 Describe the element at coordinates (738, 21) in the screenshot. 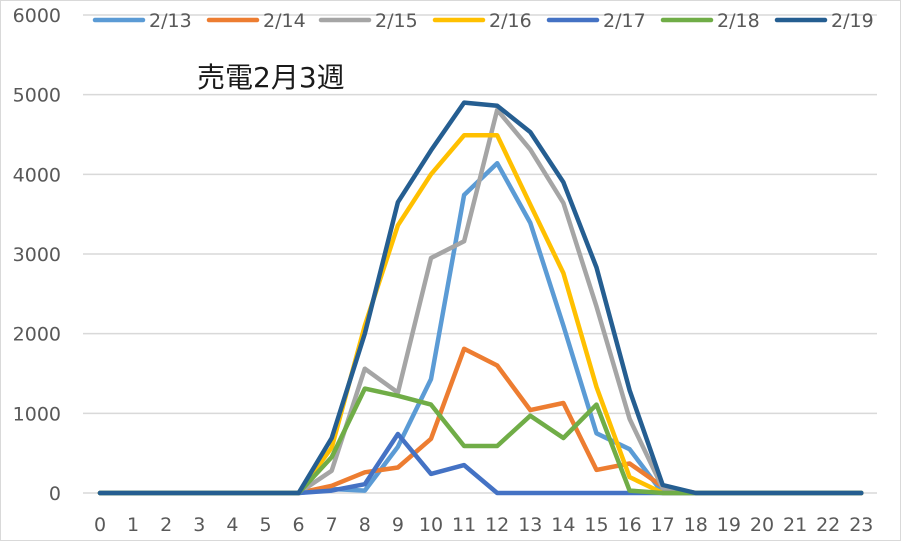

I see `legend-label: 2/18` at that location.